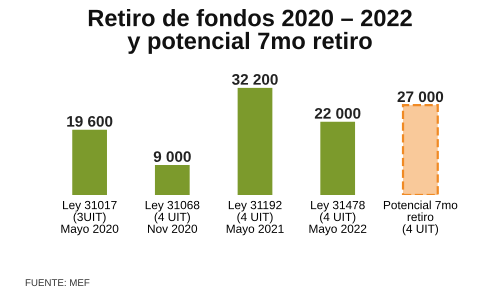 This screenshot has width=500, height=300. I want to click on data-label: 9 000, so click(172, 156).